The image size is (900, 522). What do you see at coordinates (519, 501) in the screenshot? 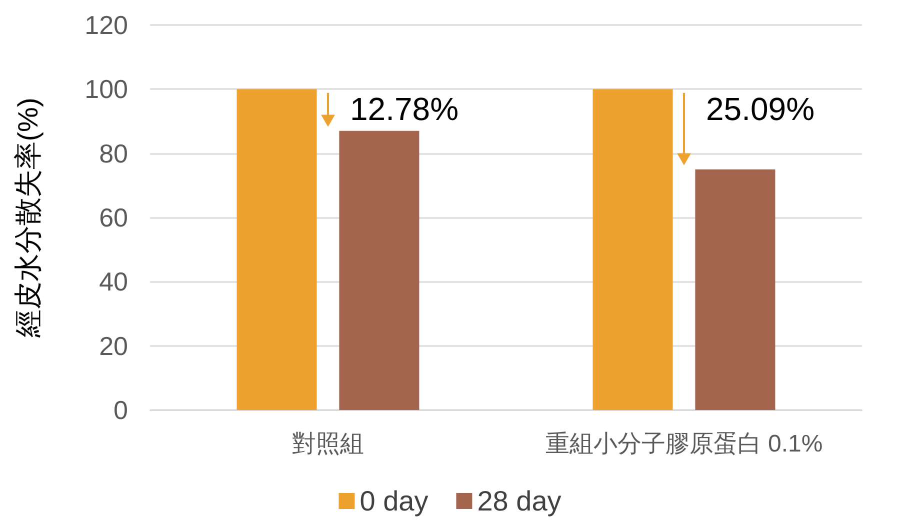
I see `legend-label: 28 day` at bounding box center [519, 501].